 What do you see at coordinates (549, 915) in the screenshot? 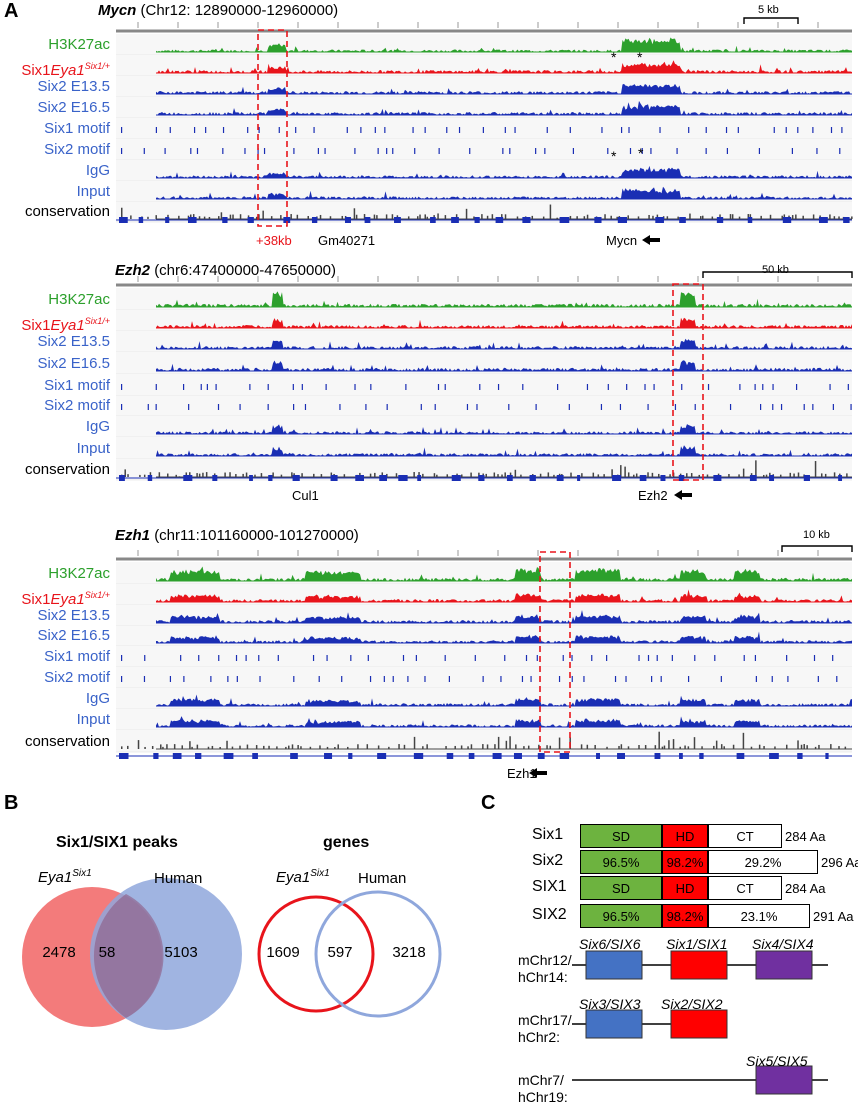
I see `protein-name: SIX2` at bounding box center [549, 915].